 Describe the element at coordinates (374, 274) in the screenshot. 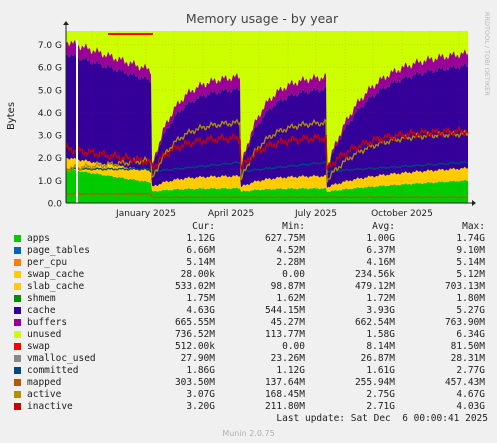

I see `legend-avg-value: 234.56k` at that location.